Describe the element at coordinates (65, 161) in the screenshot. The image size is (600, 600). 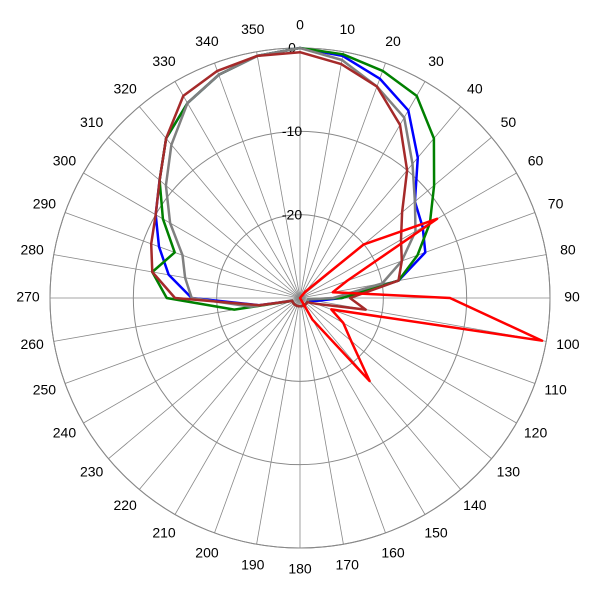
I see `angle-label: 300` at that location.